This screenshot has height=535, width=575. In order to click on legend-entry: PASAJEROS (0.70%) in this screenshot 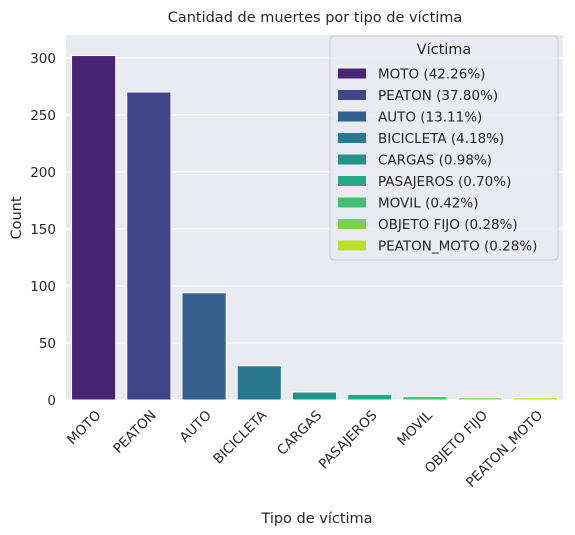, I will do `click(444, 182)`.